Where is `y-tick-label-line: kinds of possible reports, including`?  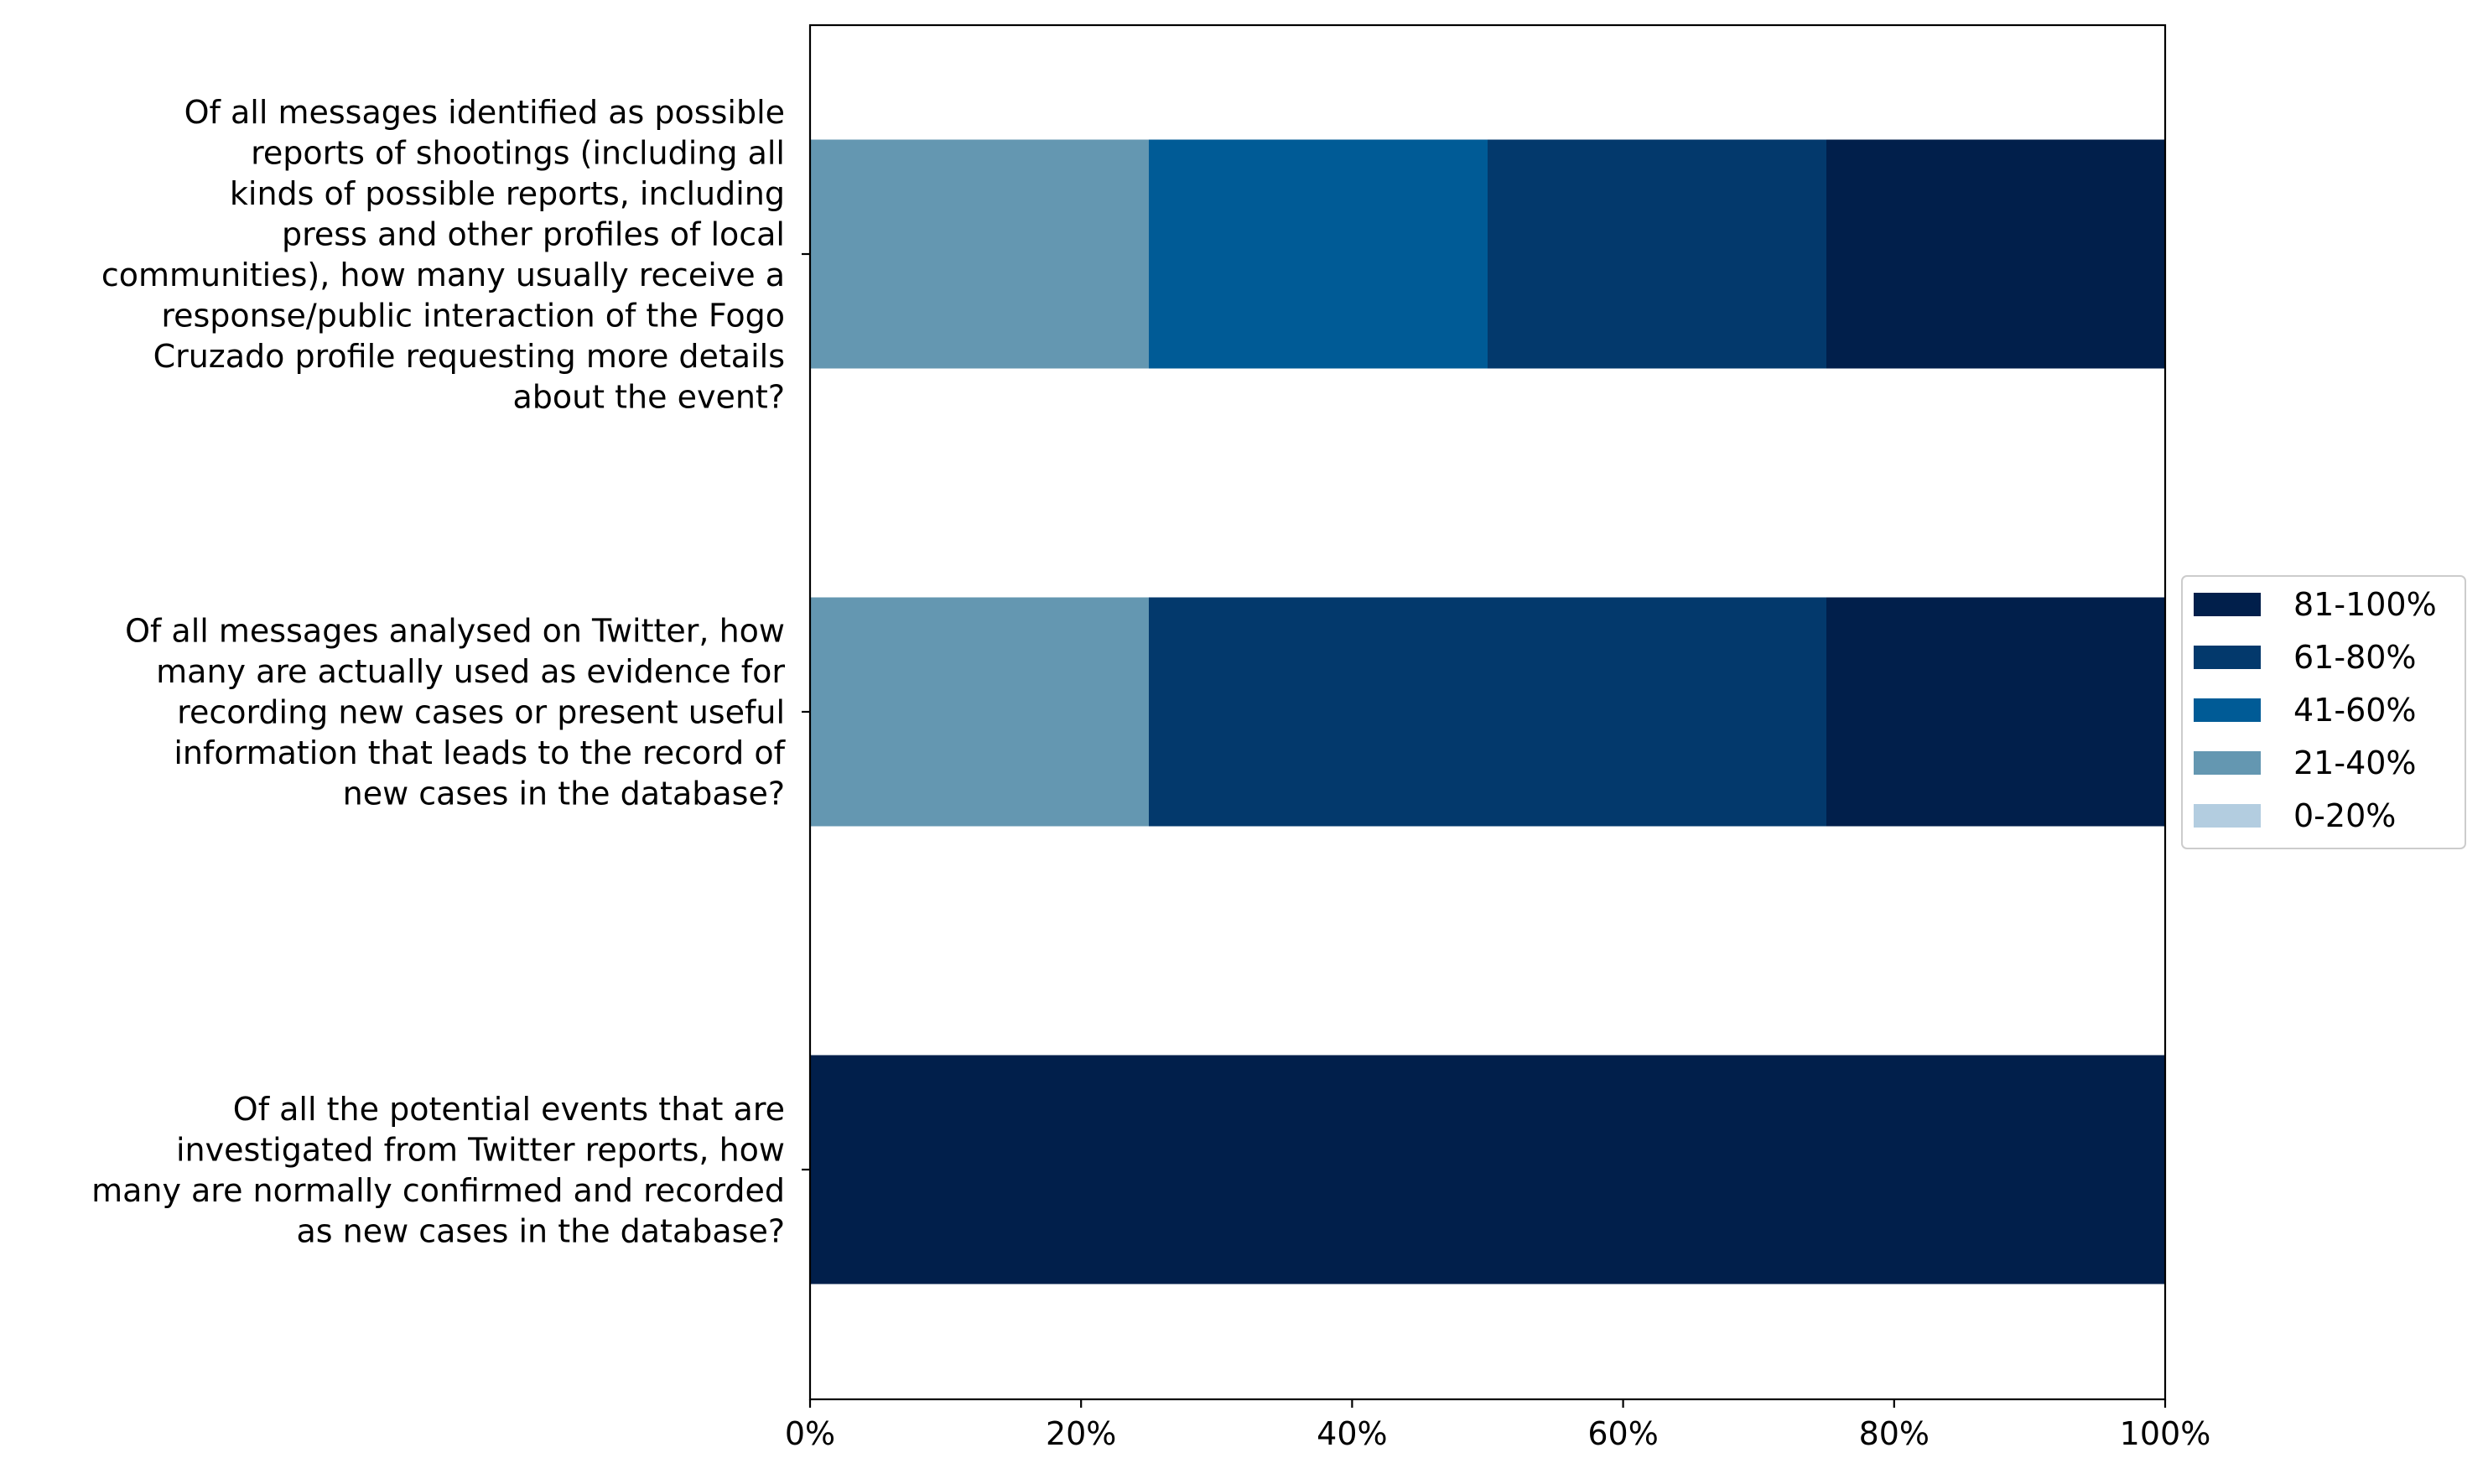
y-tick-label-line: kinds of possible reports, including is located at coordinates (507, 193).